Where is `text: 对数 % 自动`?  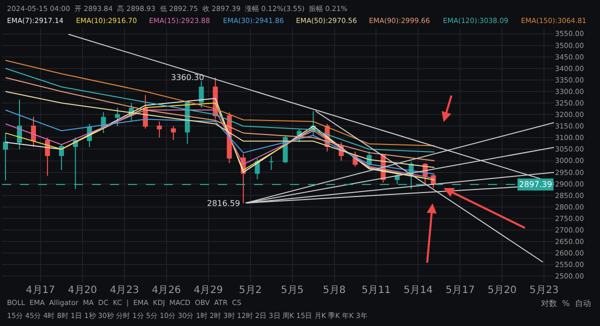
text: 对数 % 自动 is located at coordinates (566, 303).